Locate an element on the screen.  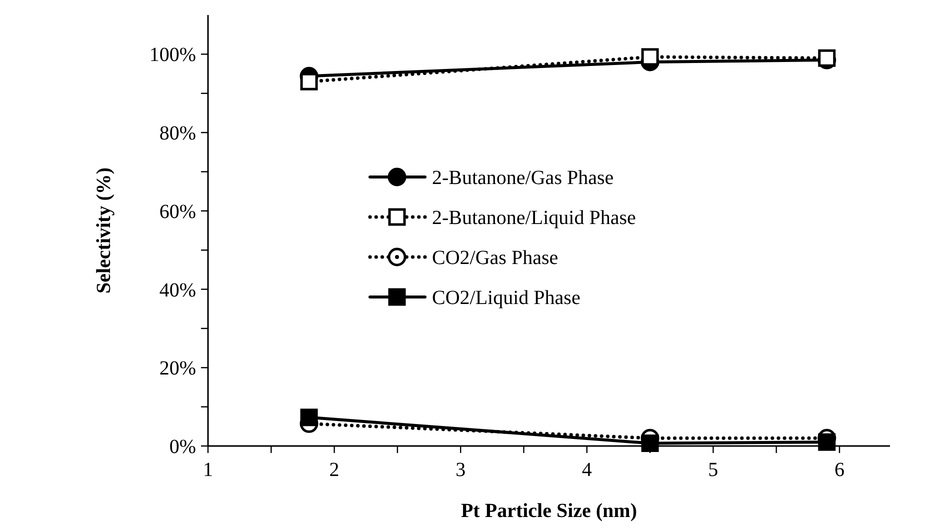
x-tick-label: 4 is located at coordinates (587, 470).